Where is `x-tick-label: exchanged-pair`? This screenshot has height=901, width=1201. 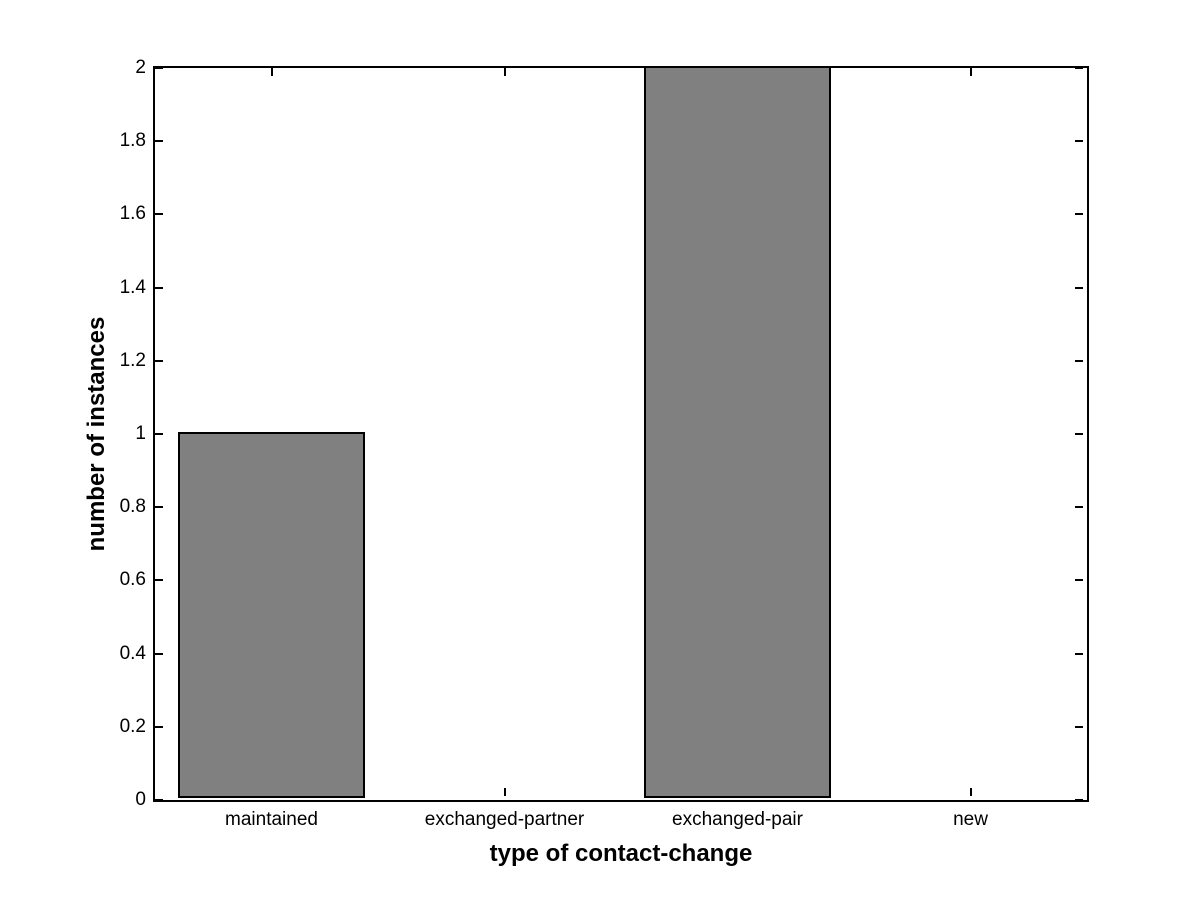 x-tick-label: exchanged-pair is located at coordinates (737, 819).